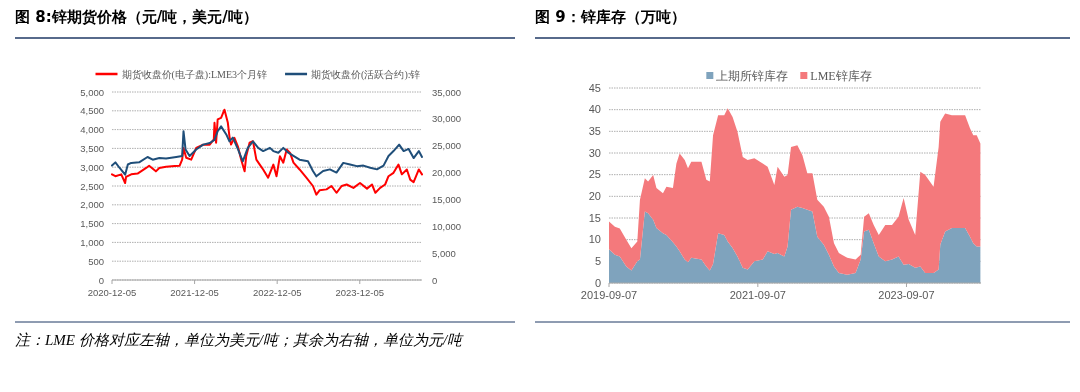 The height and width of the screenshot is (392, 1080). I want to click on y-tick-label: 2,000, so click(92, 205).